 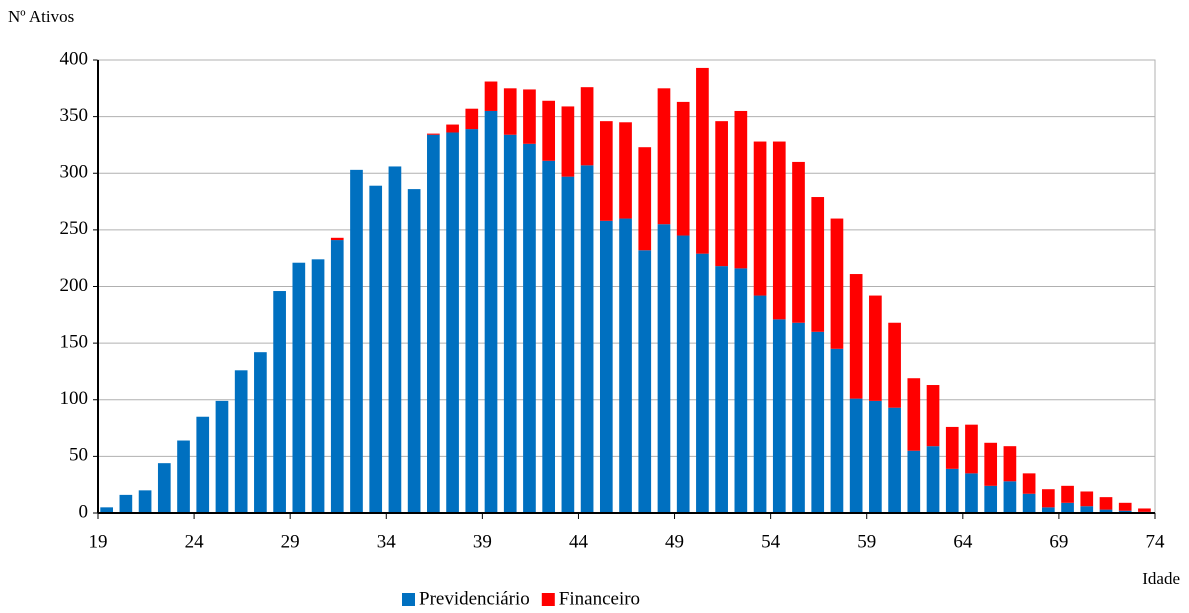 What do you see at coordinates (195, 541) in the screenshot?
I see `x-tick-label: 24` at bounding box center [195, 541].